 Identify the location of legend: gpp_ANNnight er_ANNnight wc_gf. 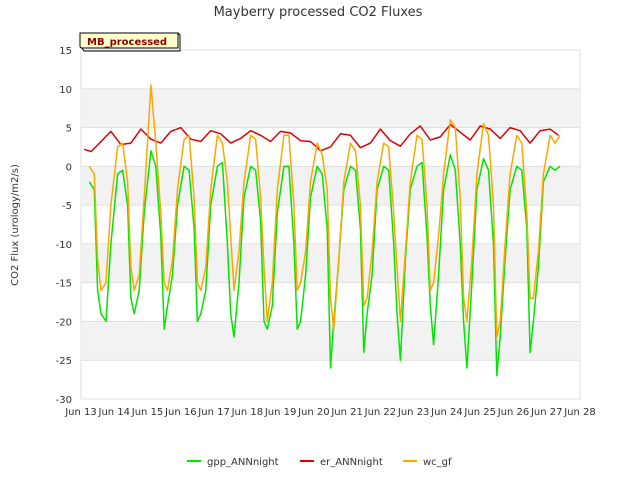
(319, 462).